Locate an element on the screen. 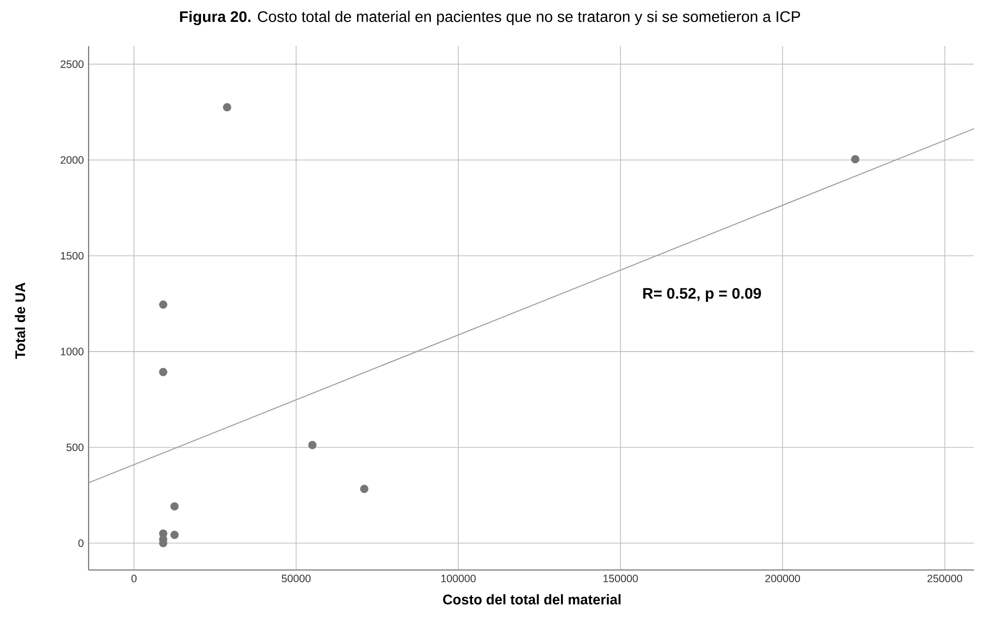  y-axis-title: Total de UA is located at coordinates (20, 320).